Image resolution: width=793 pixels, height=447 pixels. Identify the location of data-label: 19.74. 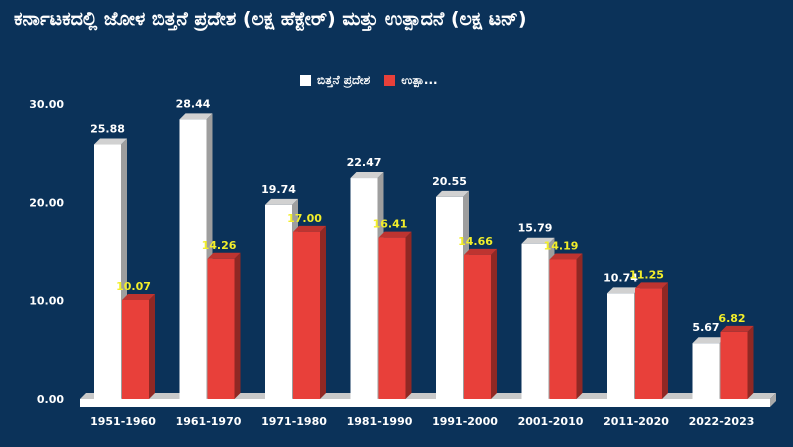
(278, 189).